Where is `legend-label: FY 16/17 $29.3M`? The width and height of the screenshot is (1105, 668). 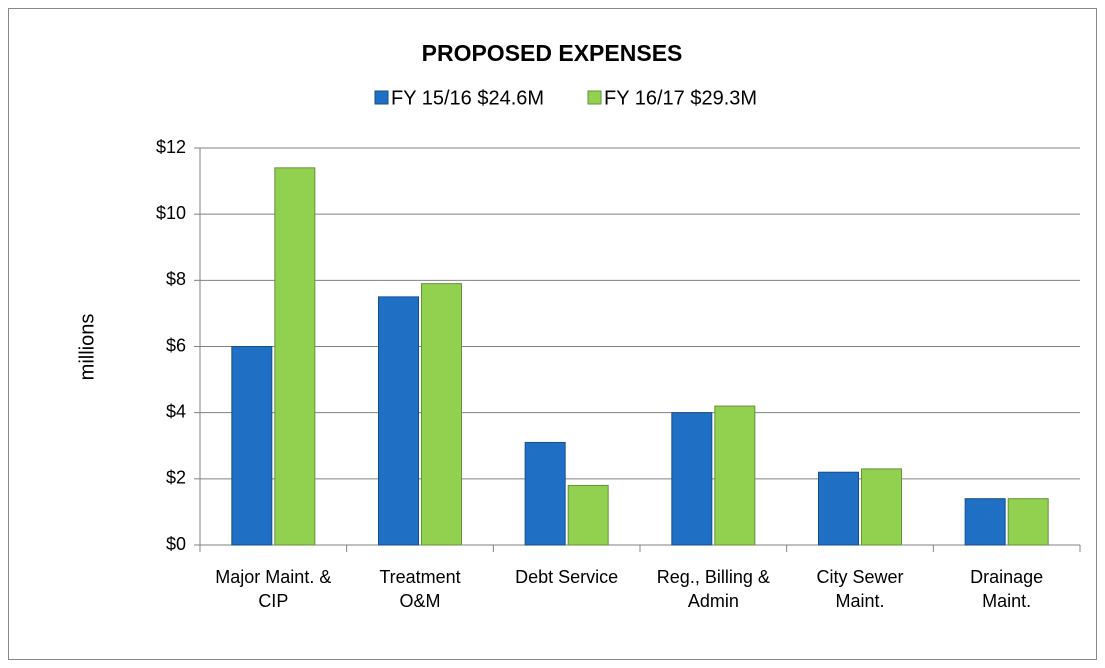 legend-label: FY 16/17 $29.3M is located at coordinates (680, 98).